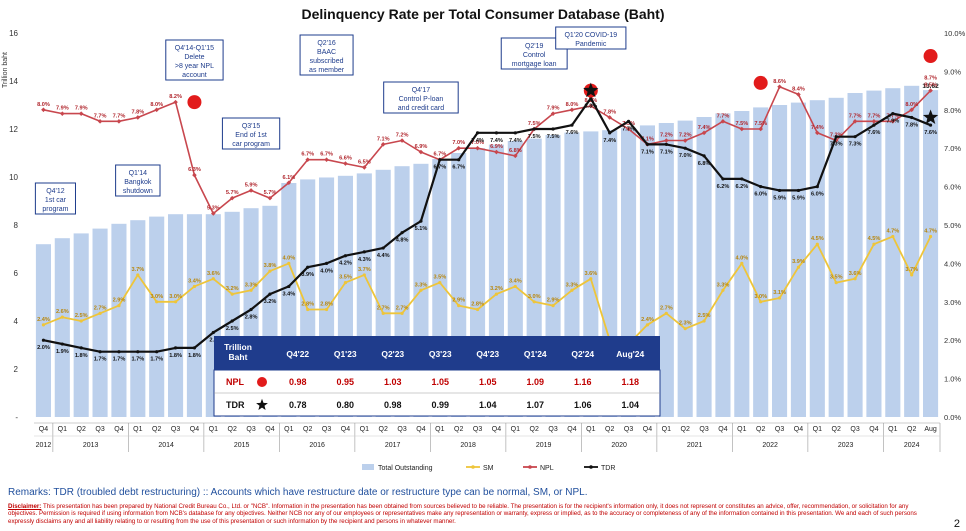 This screenshot has width=966, height=531. Describe the element at coordinates (298, 405) in the screenshot. I see `table-cell: 0.78` at that location.